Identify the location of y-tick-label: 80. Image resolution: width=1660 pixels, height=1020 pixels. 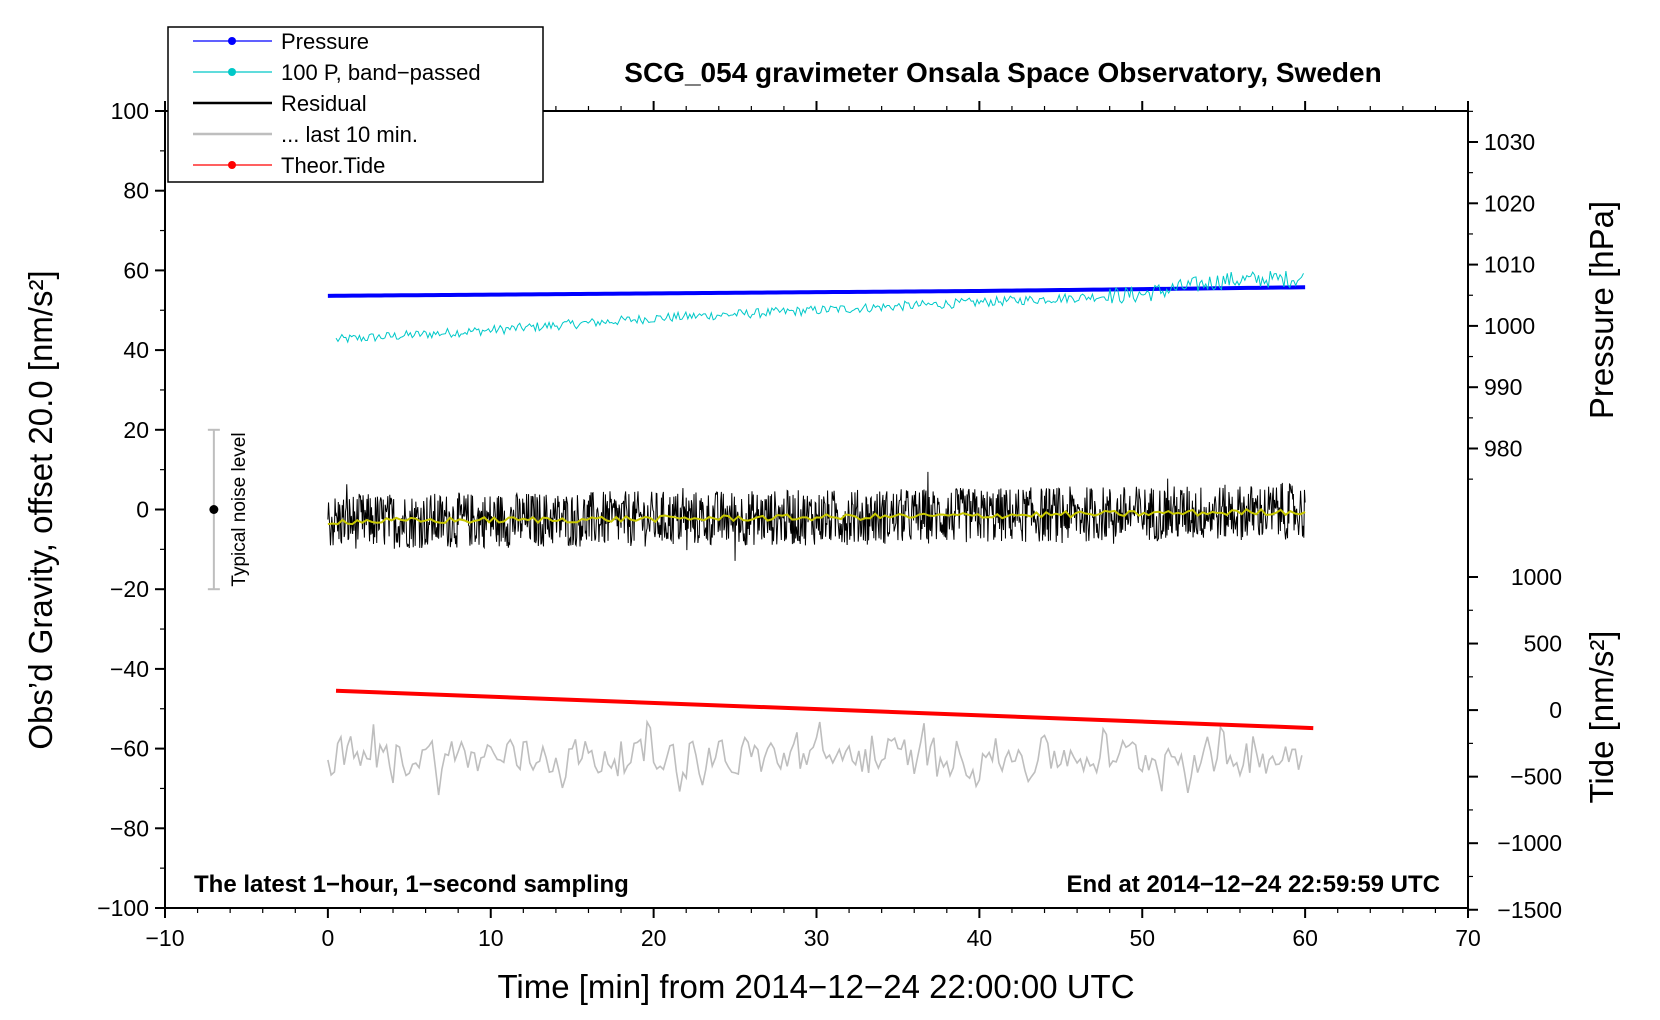
(136, 191).